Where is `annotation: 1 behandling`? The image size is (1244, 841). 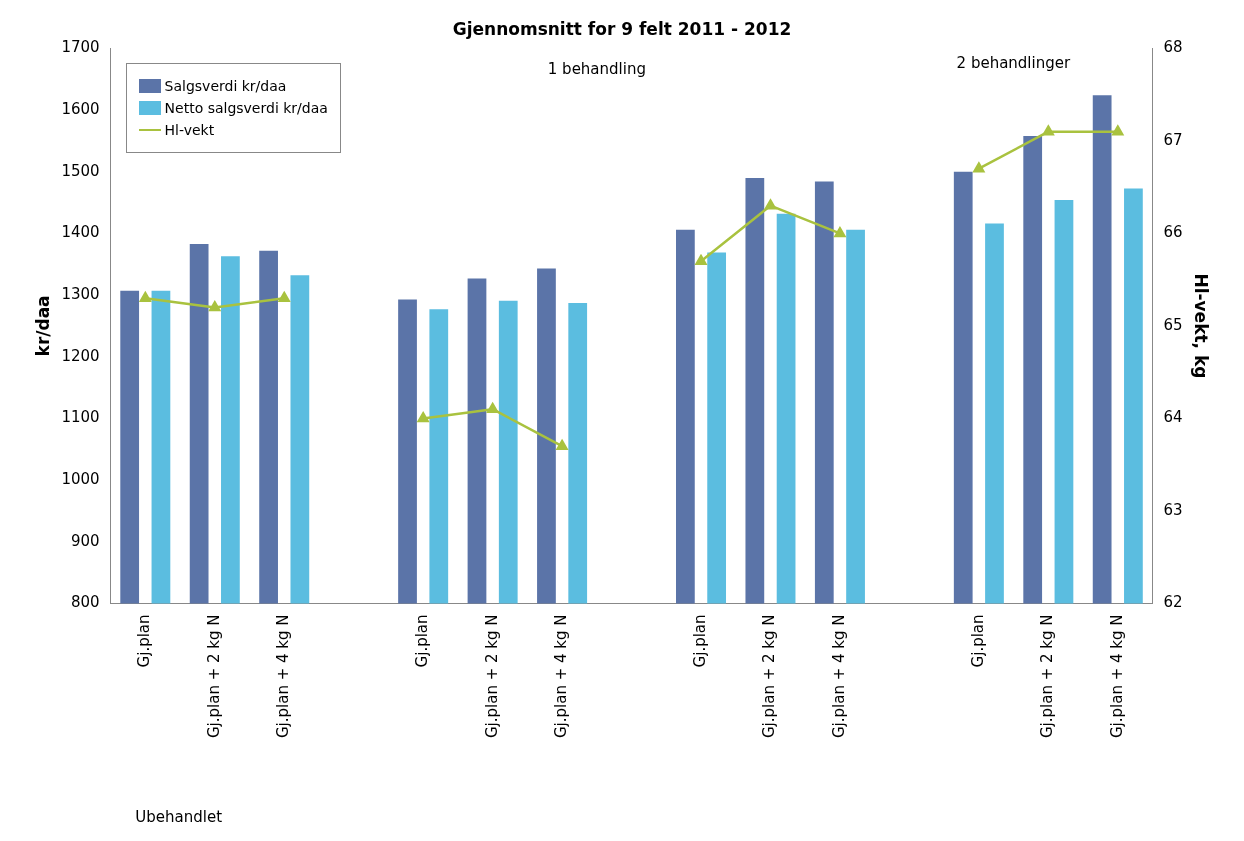 annotation: 1 behandling is located at coordinates (596, 69).